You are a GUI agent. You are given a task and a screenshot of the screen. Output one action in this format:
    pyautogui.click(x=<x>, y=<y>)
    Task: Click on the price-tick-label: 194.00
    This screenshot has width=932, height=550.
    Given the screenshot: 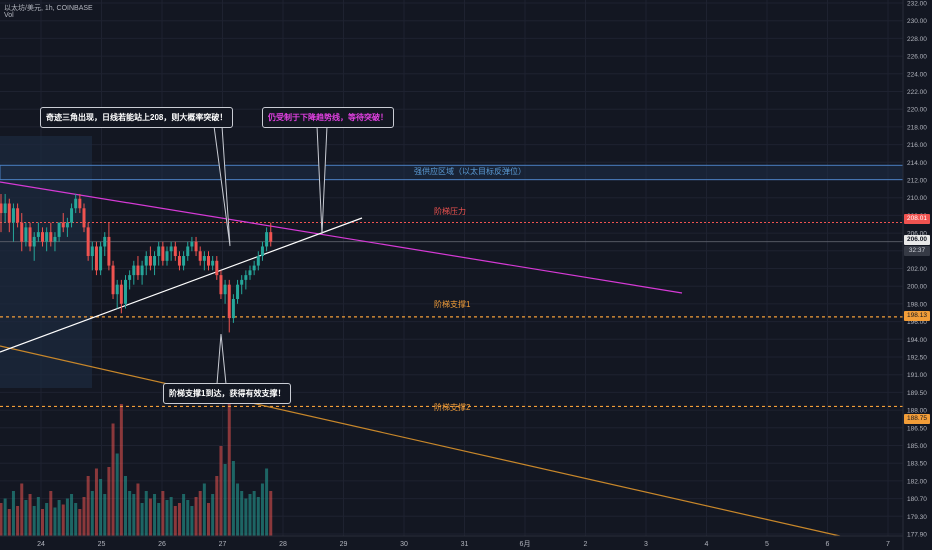 What is the action you would take?
    pyautogui.click(x=917, y=340)
    